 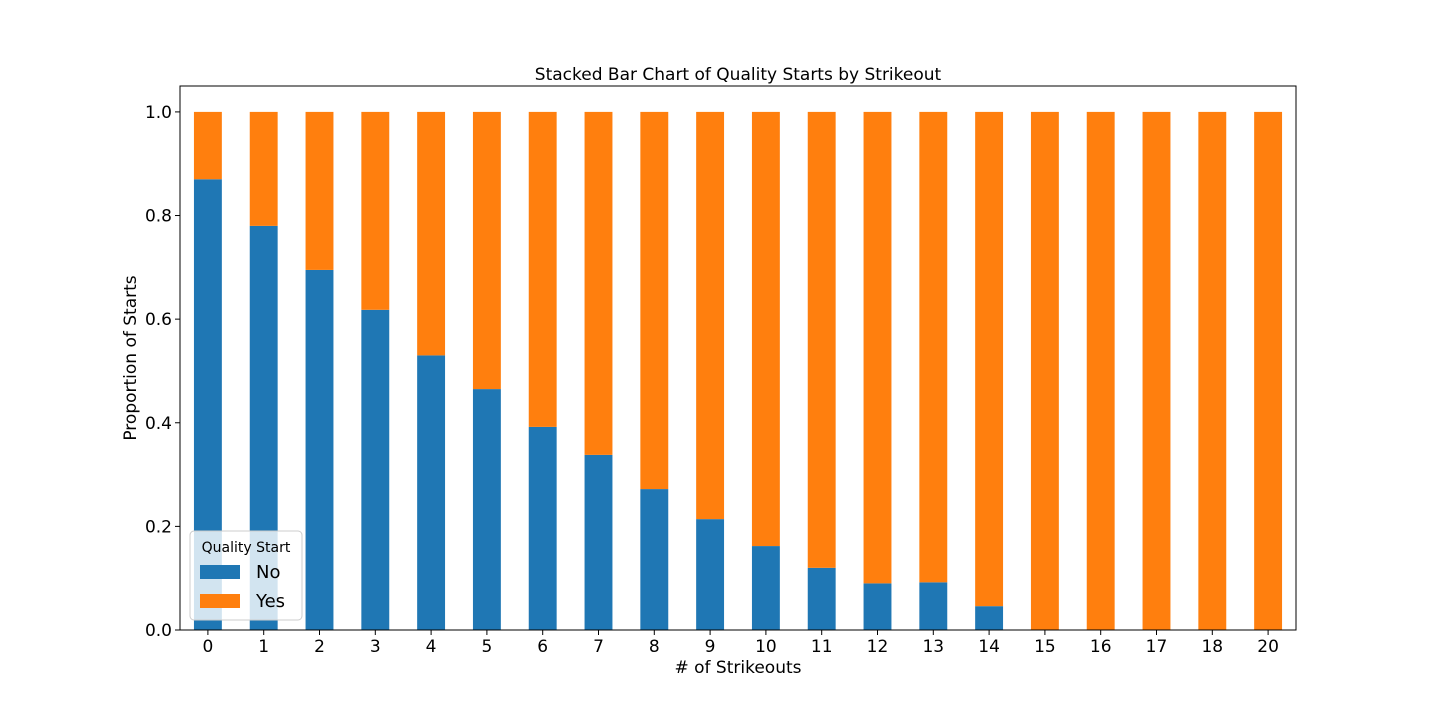 What do you see at coordinates (542, 647) in the screenshot?
I see `x-tick-label: 6` at bounding box center [542, 647].